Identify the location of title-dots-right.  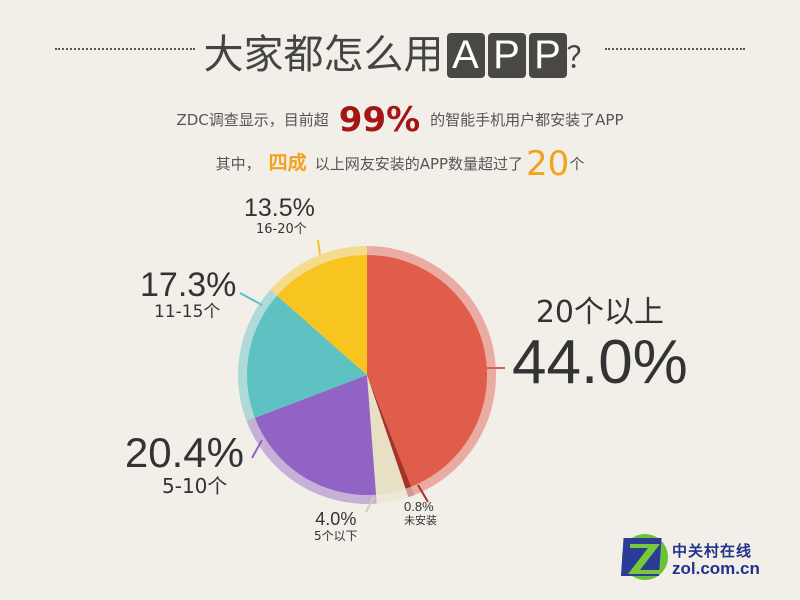
(675, 49).